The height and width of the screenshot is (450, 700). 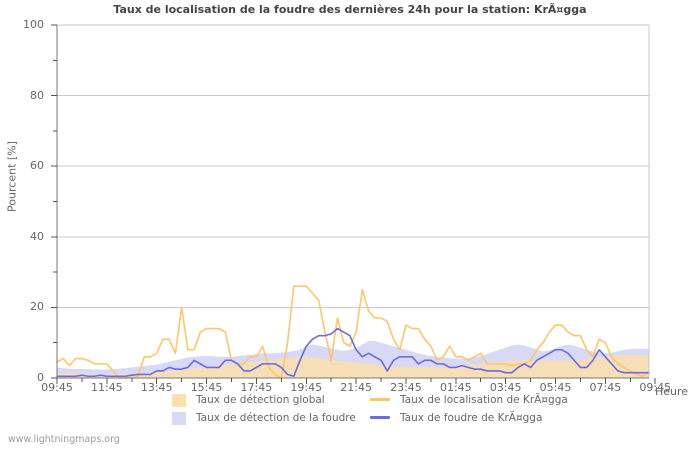 I want to click on ytick-label-40: 40, so click(x=37, y=236).